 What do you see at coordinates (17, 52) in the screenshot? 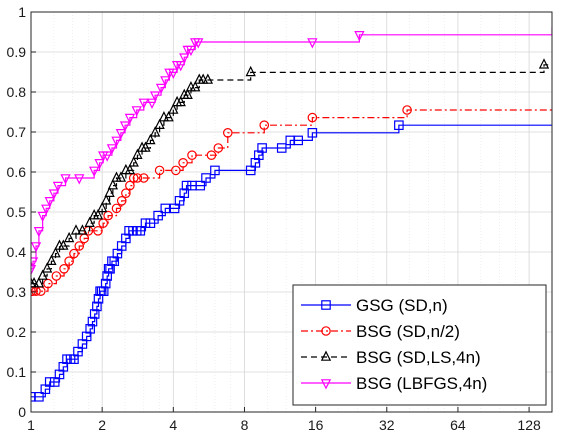
I see `y-tick-label: 0.9` at bounding box center [17, 52].